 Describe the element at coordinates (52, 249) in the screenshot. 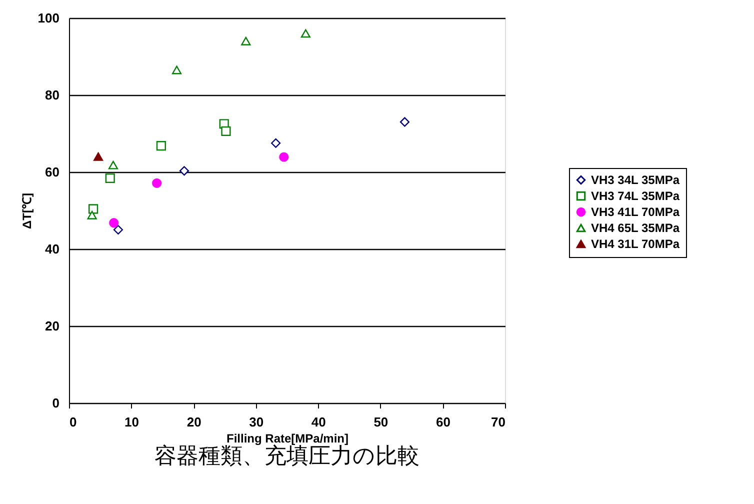

I see `y-tick-label: 40` at that location.